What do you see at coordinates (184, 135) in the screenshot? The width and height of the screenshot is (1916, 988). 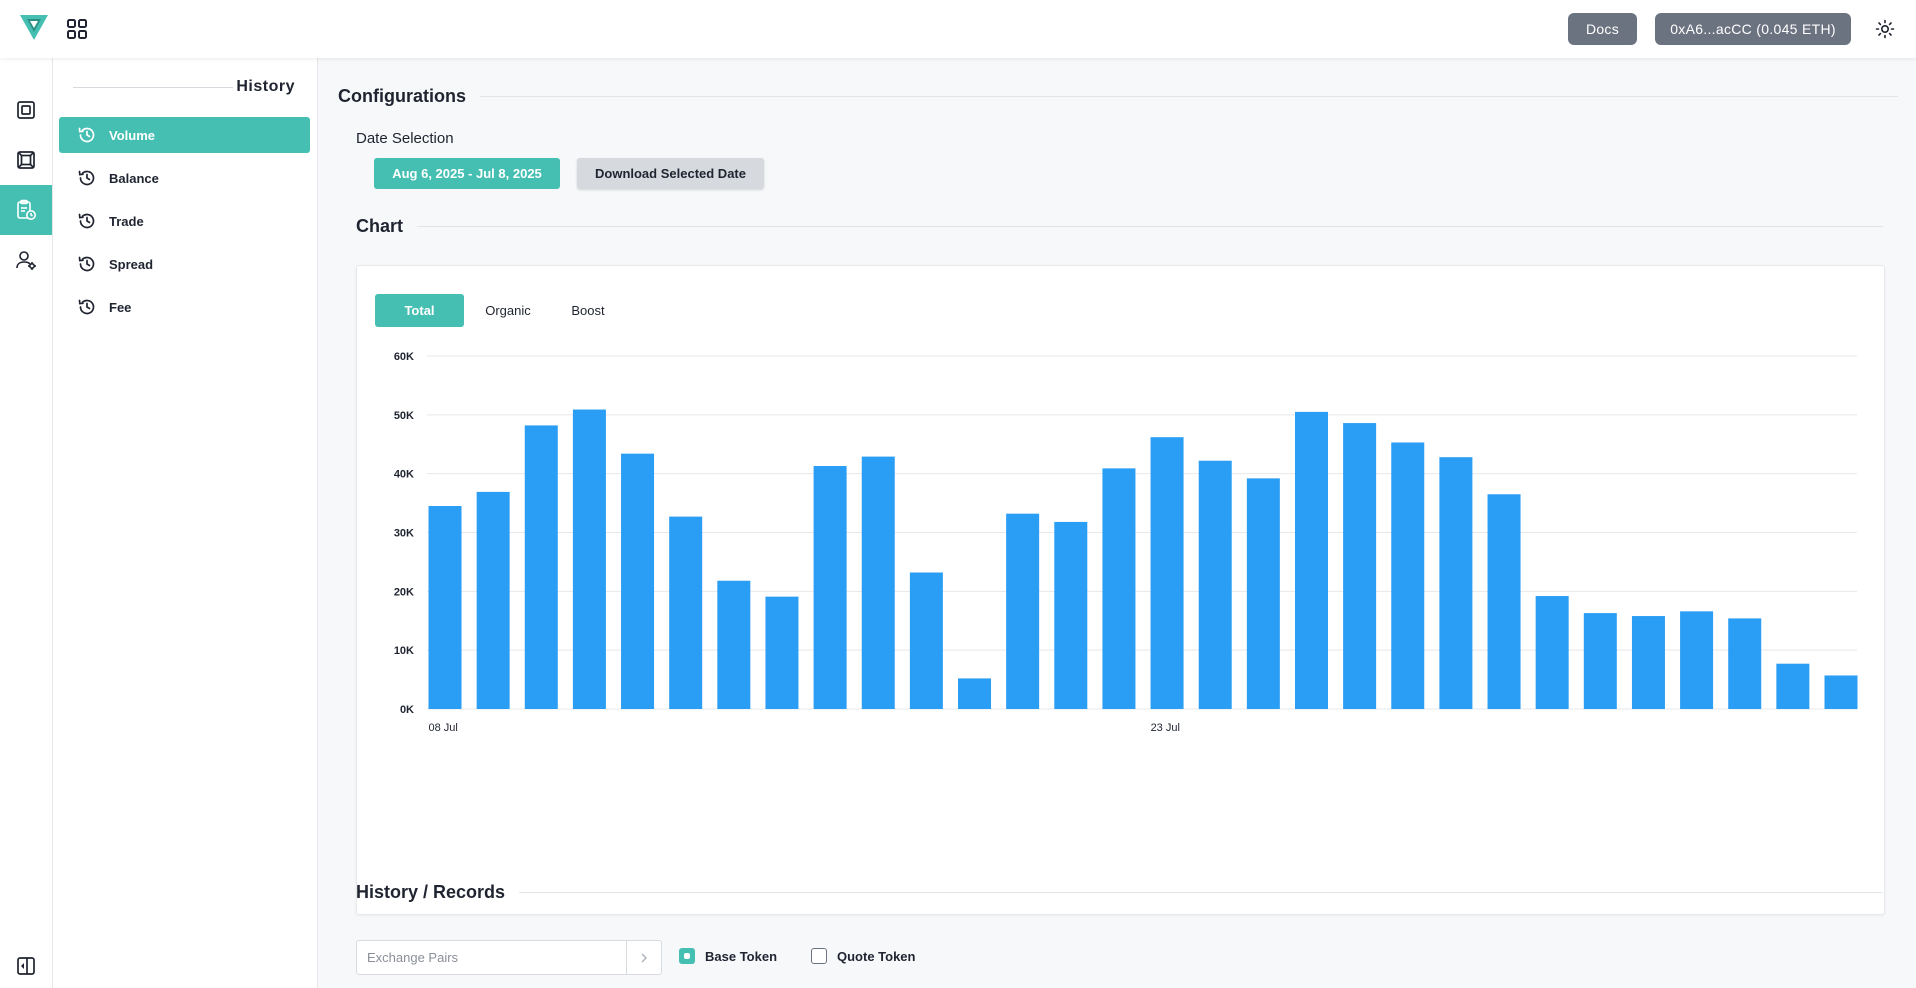 I see `sidebar-item-volume: Volume` at bounding box center [184, 135].